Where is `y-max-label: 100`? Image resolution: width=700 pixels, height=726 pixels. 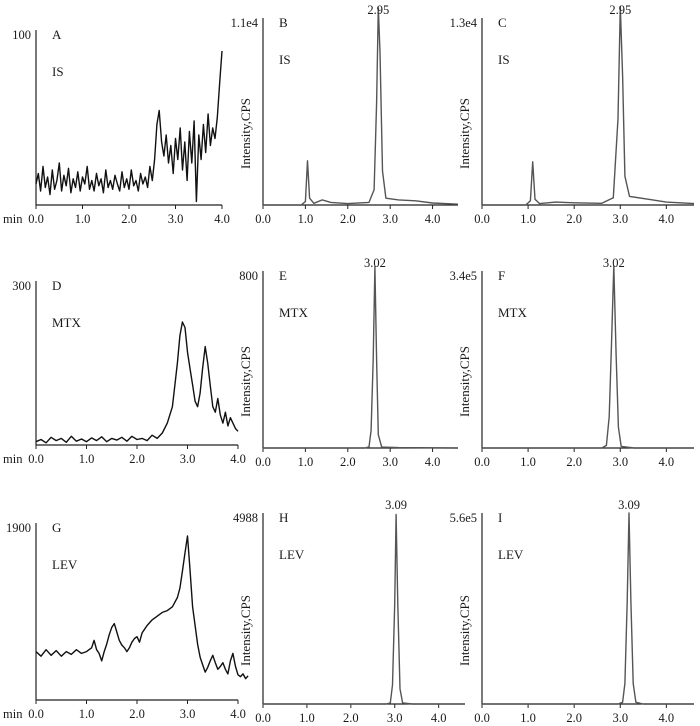 y-max-label: 100 is located at coordinates (21, 35).